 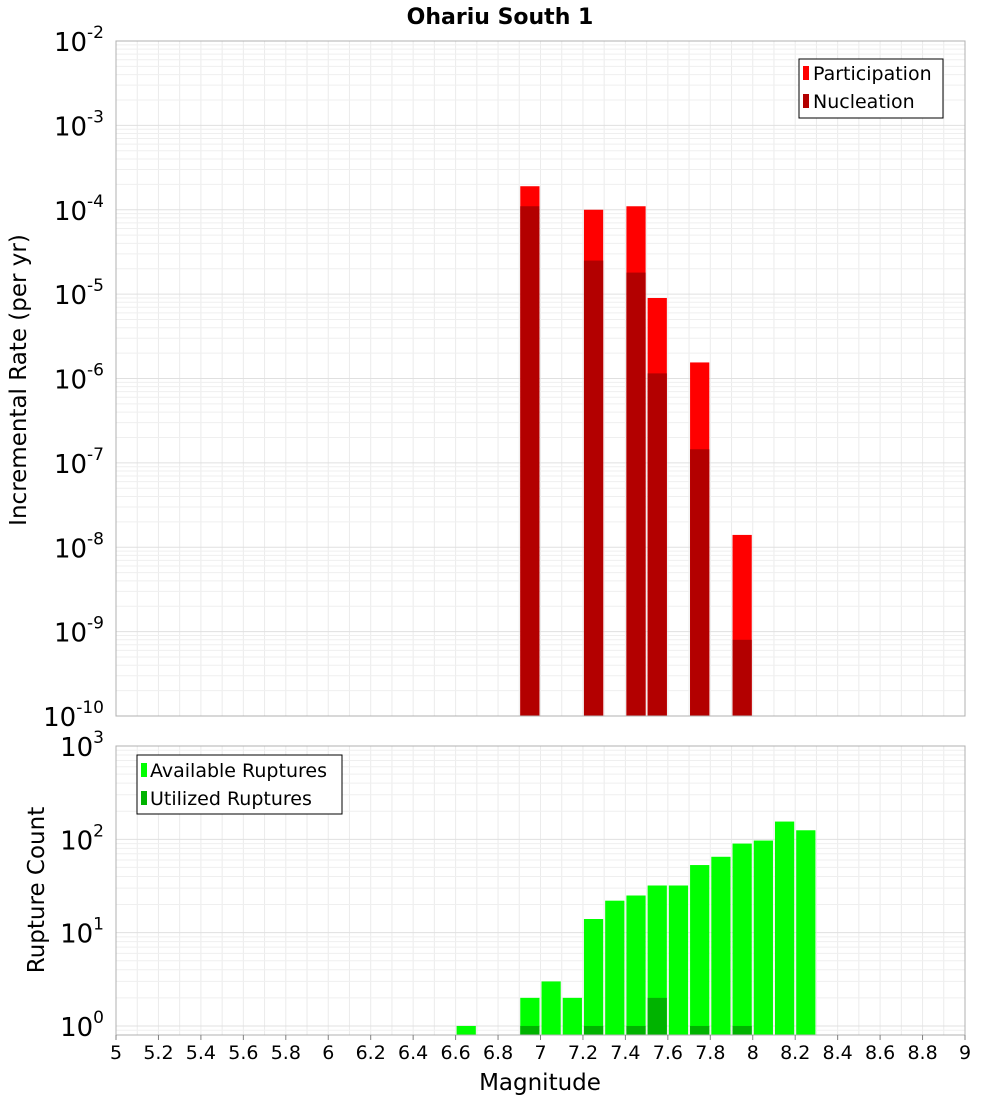 I want to click on rate-y-tick-label: 10⁻³, so click(x=79, y=124).